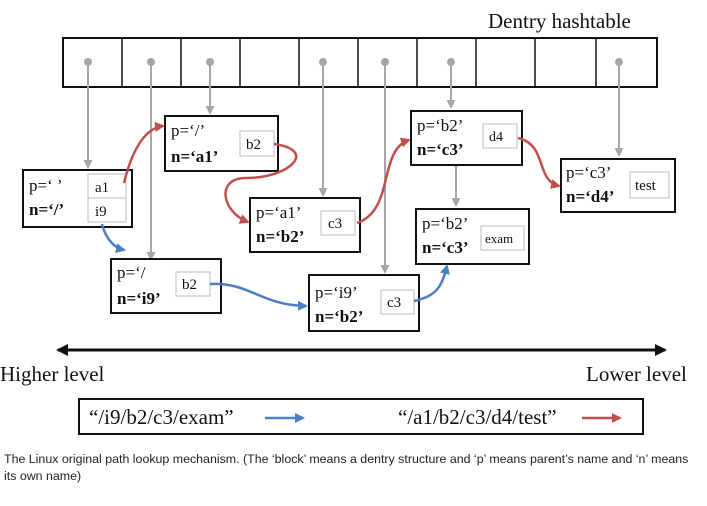 The width and height of the screenshot is (707, 506). Describe the element at coordinates (339, 316) in the screenshot. I see `i9-b2-name: n=‘b2’` at that location.